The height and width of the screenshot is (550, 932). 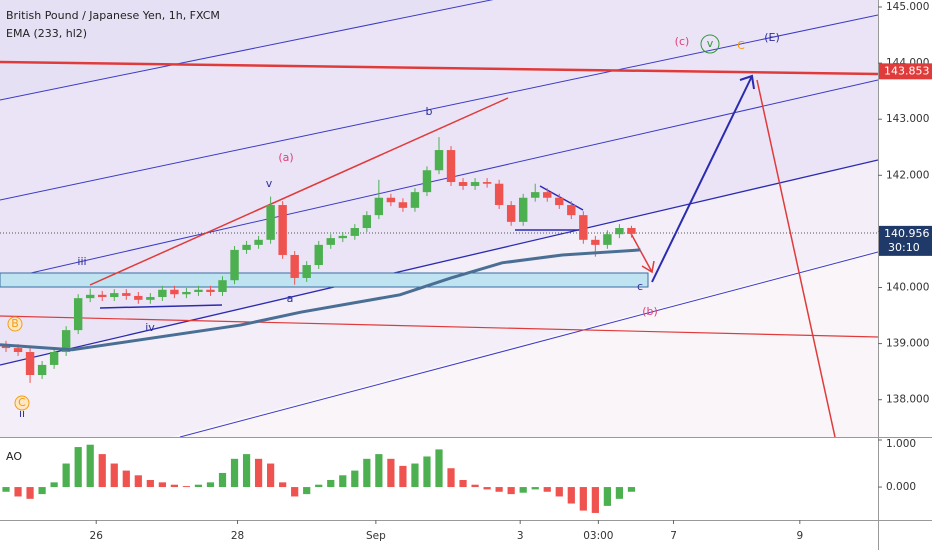 What do you see at coordinates (81, 261) in the screenshot?
I see `wave-label: iii` at bounding box center [81, 261].